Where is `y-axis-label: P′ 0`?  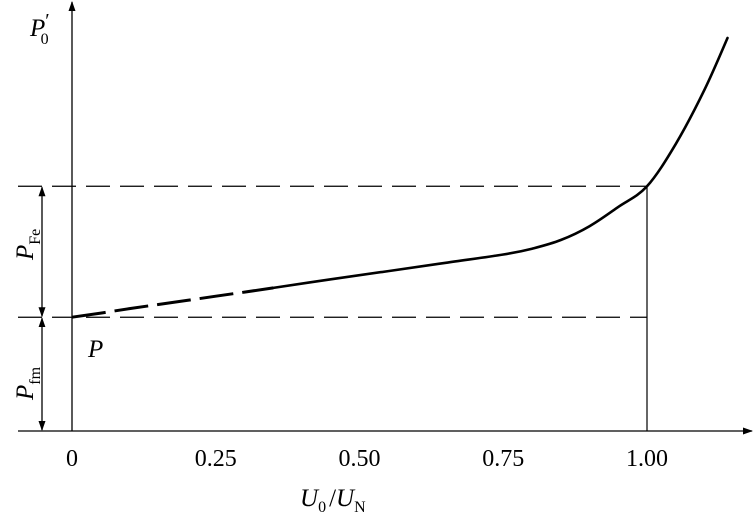
y-axis-label: P′ 0 is located at coordinates (39, 29).